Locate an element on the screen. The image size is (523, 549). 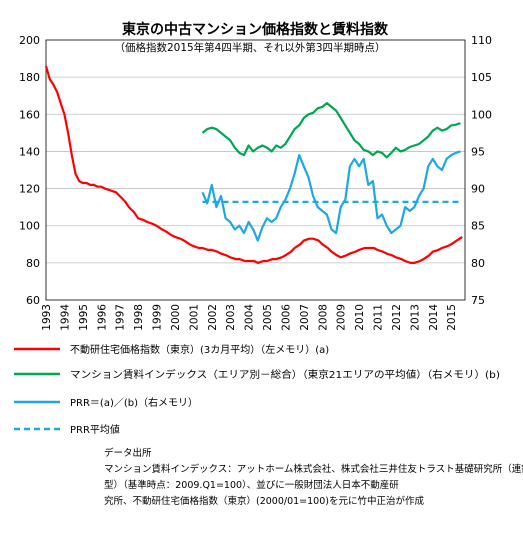
source-body-line: 究所、不動研住宅価格指数（東京）(2000/01=100)を元に竹中正治が作成 is located at coordinates (264, 501).